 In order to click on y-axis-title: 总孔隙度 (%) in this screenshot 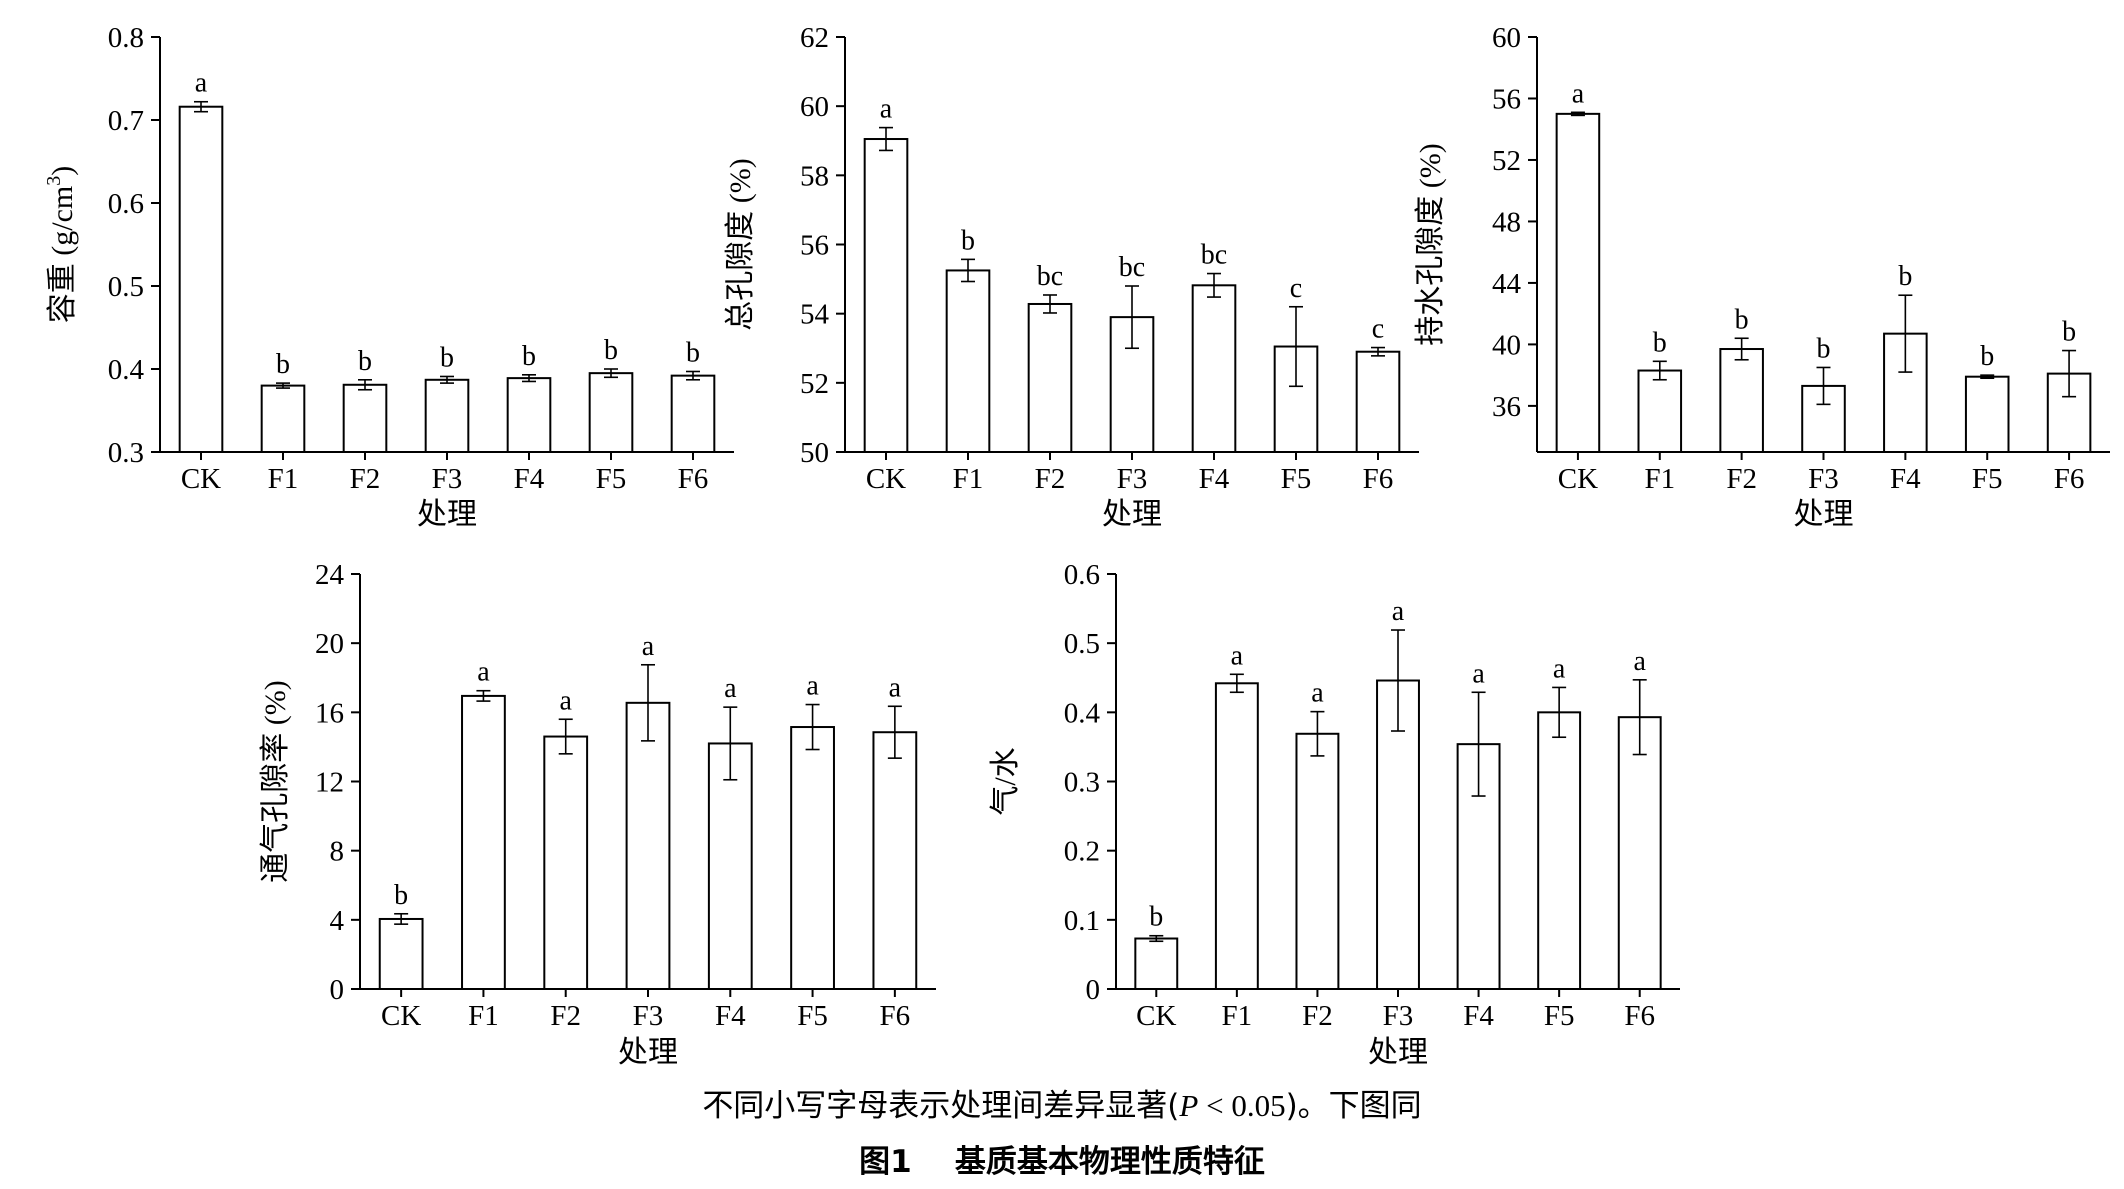, I will do `click(740, 244)`.